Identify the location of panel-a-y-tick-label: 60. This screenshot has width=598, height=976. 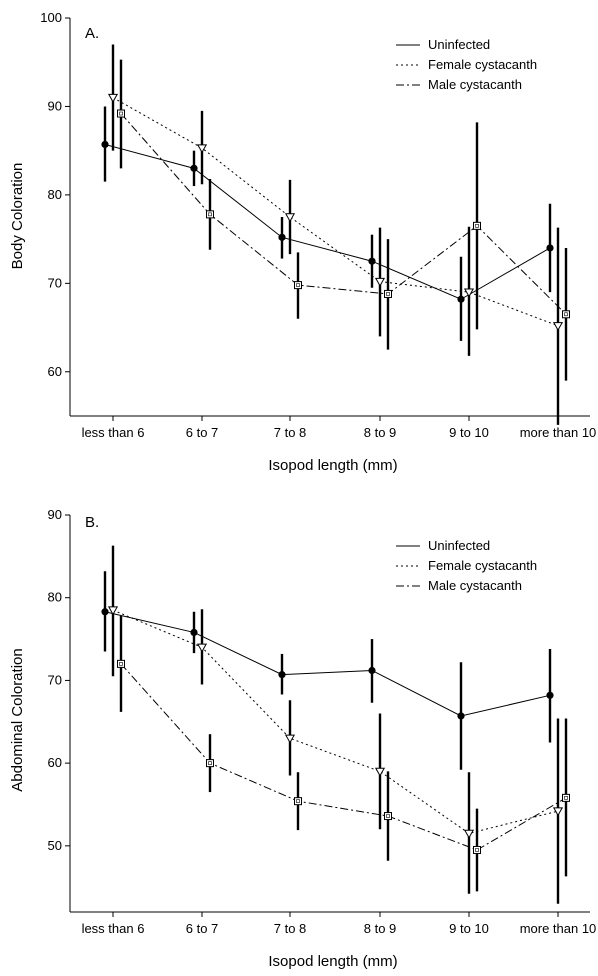
(55, 371).